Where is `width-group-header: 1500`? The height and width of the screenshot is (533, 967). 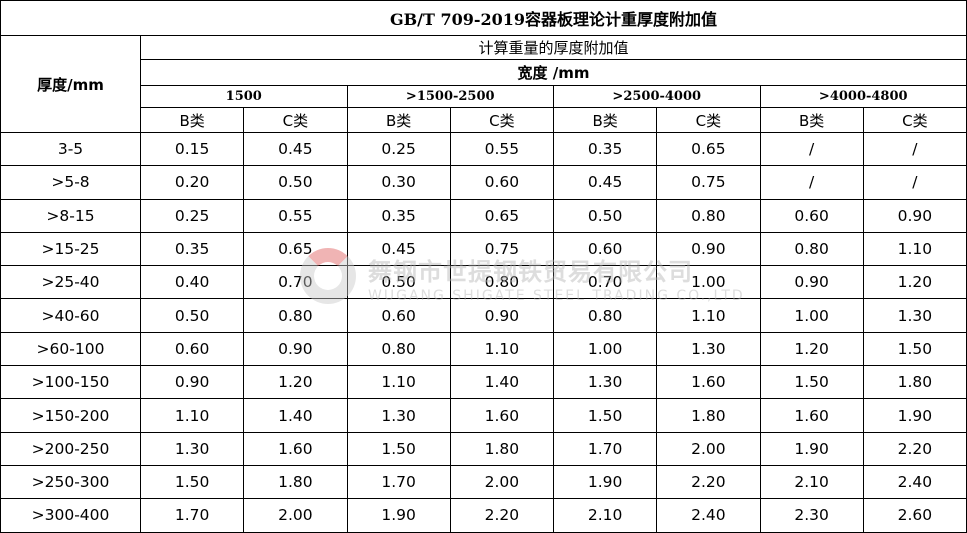
width-group-header: 1500 is located at coordinates (244, 96).